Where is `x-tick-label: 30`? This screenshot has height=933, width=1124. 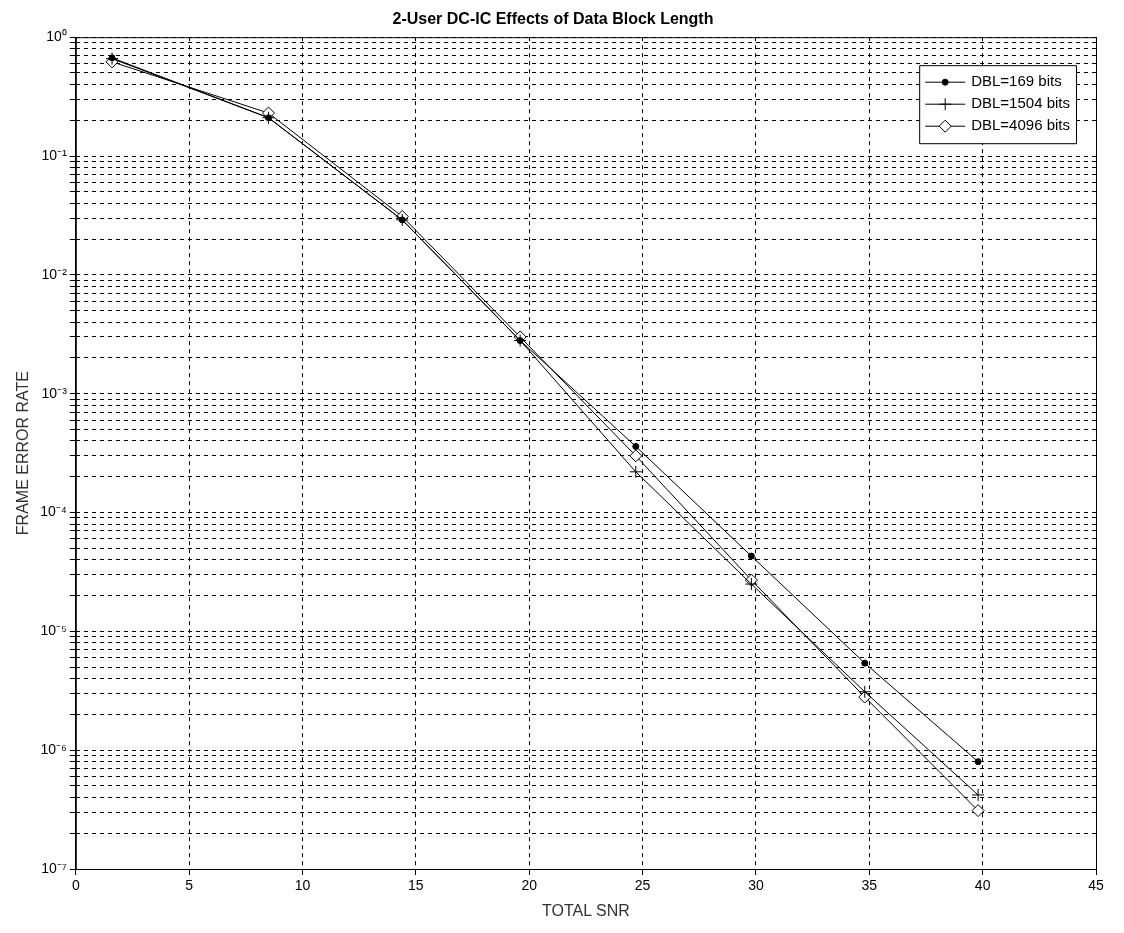
x-tick-label: 30 is located at coordinates (756, 885).